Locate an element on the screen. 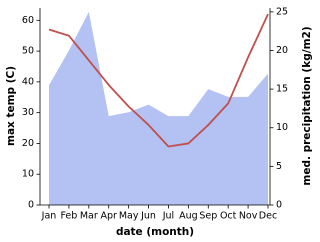 The height and width of the screenshot is (242, 320). x-tick-label: Mar is located at coordinates (89, 216).